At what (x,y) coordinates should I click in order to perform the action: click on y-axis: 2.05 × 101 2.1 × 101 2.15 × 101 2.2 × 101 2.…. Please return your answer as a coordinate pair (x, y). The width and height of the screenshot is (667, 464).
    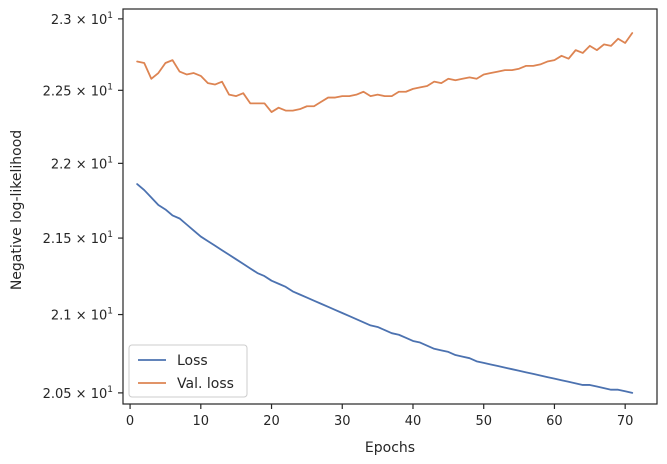
    Looking at the image, I should click on (83, 206).